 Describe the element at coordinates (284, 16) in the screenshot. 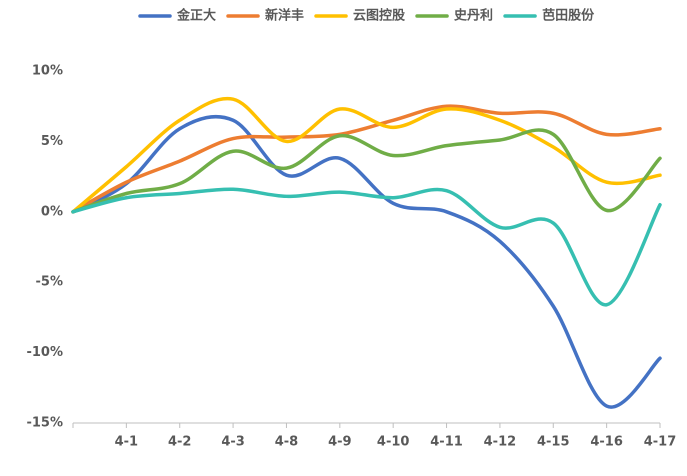

I see `legend-label: 新洋丰` at that location.